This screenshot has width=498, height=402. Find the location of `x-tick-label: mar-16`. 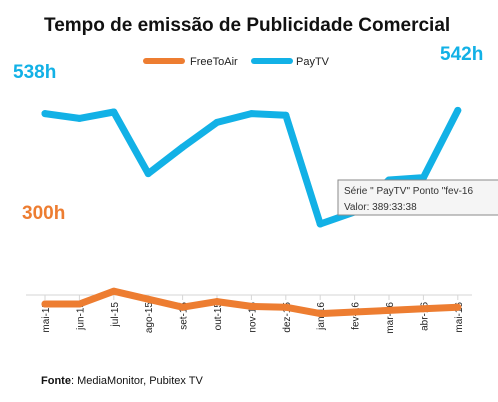

x-tick-label: mar-16 is located at coordinates (390, 318).